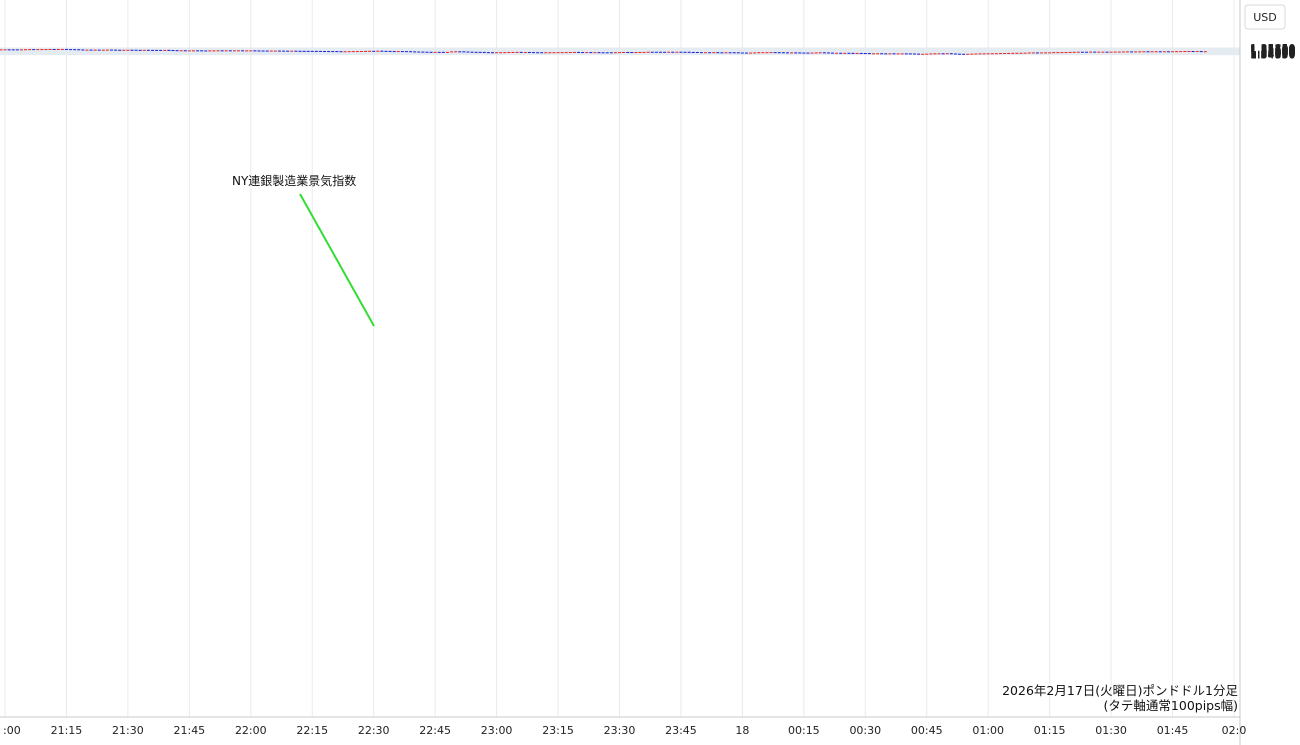 This screenshot has height=745, width=1300. I want to click on x-tick-label: 00:30, so click(865, 730).